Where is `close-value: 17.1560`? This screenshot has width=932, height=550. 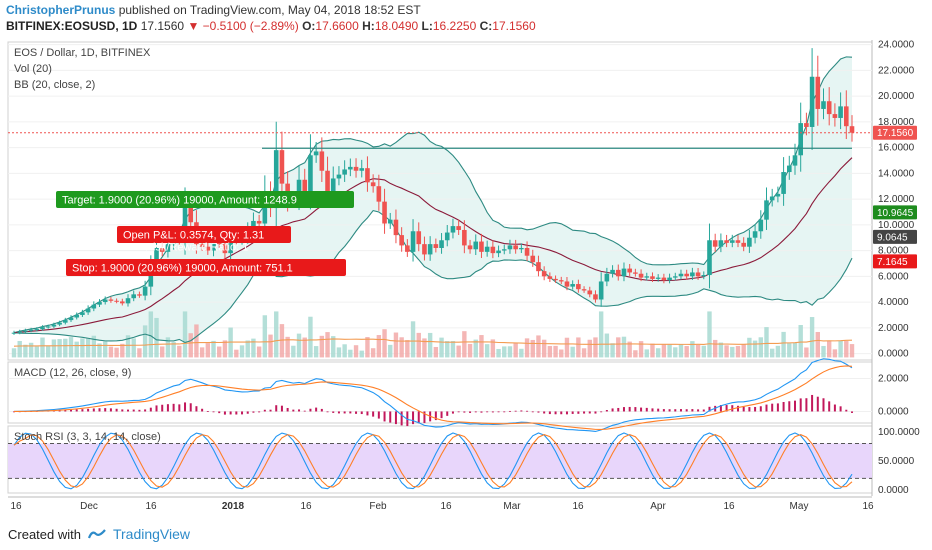
close-value: 17.1560 is located at coordinates (514, 26).